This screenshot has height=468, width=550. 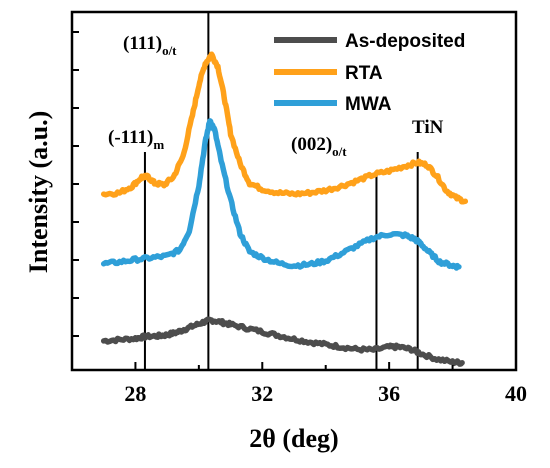 What do you see at coordinates (293, 438) in the screenshot?
I see `x-axis-title: 2θ (deg)` at bounding box center [293, 438].